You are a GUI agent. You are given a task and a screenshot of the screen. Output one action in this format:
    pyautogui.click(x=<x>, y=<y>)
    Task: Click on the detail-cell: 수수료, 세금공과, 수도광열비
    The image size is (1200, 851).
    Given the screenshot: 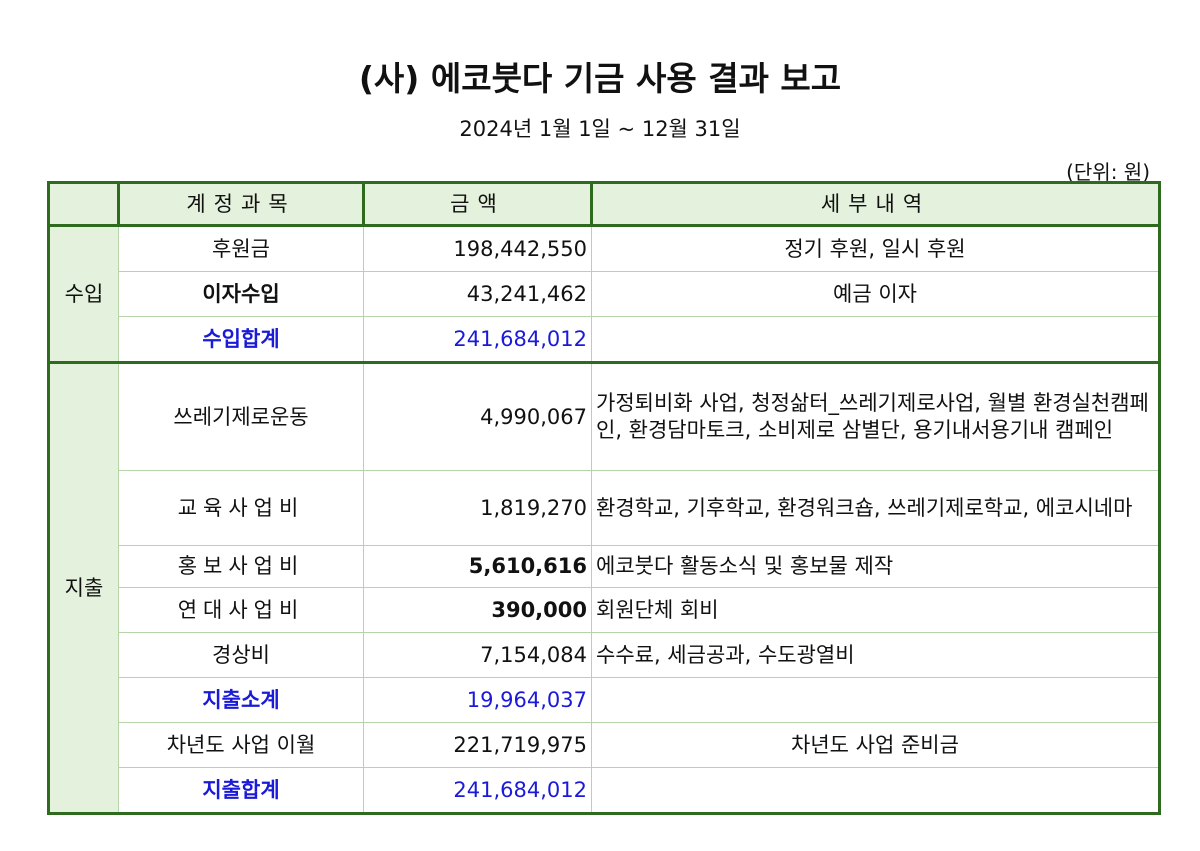 What is the action you would take?
    pyautogui.click(x=875, y=655)
    